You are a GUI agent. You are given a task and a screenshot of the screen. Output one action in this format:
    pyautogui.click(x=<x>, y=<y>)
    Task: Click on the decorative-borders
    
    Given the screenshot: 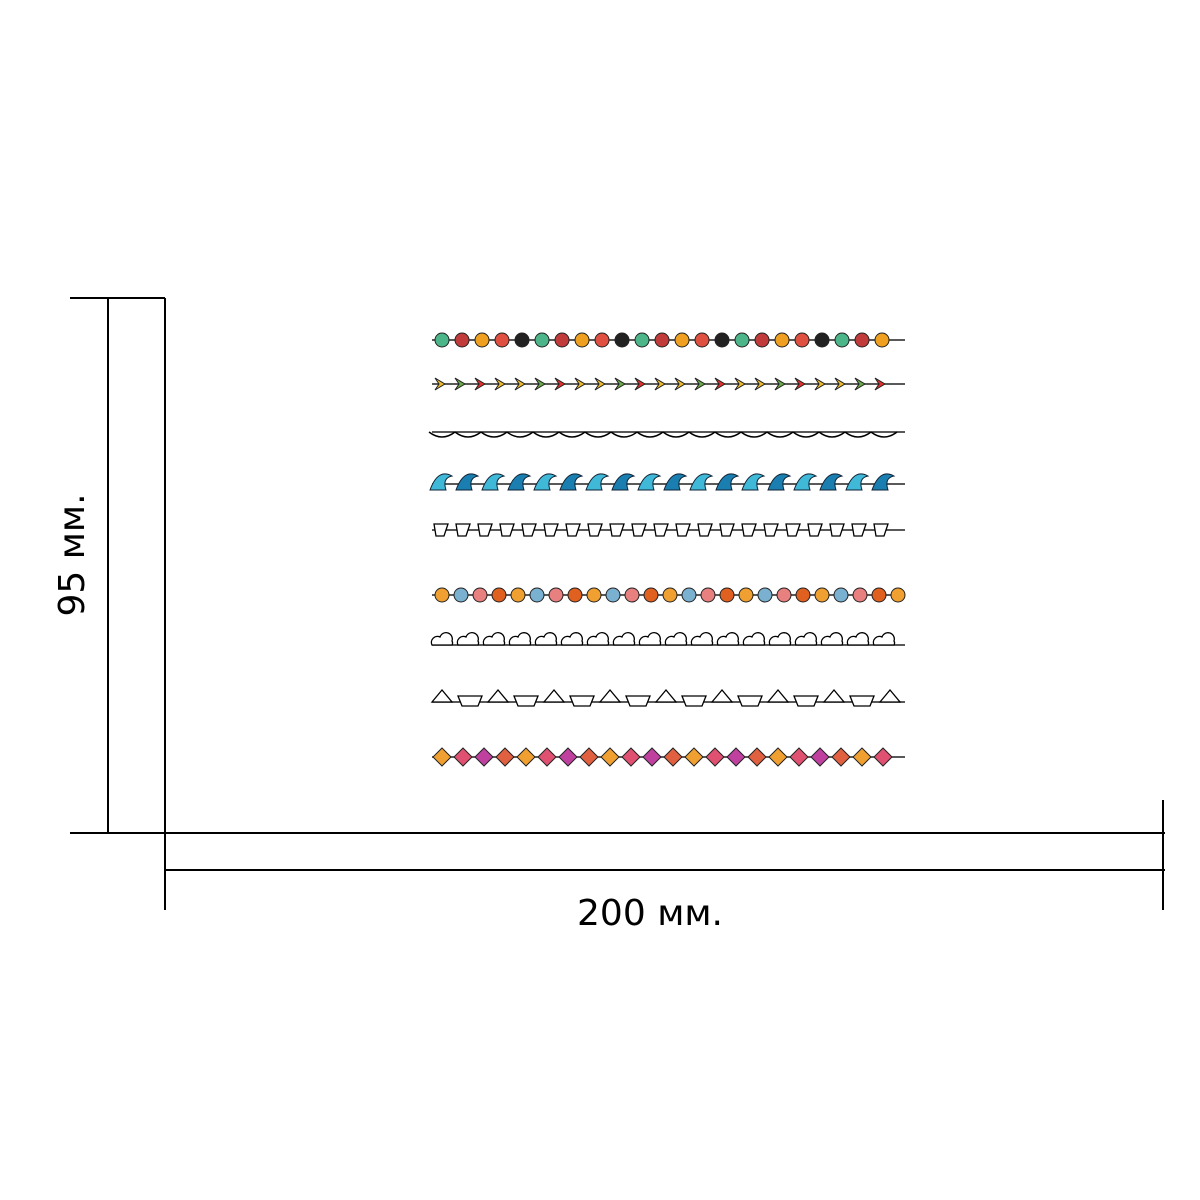 What is the action you would take?
    pyautogui.click(x=667, y=549)
    